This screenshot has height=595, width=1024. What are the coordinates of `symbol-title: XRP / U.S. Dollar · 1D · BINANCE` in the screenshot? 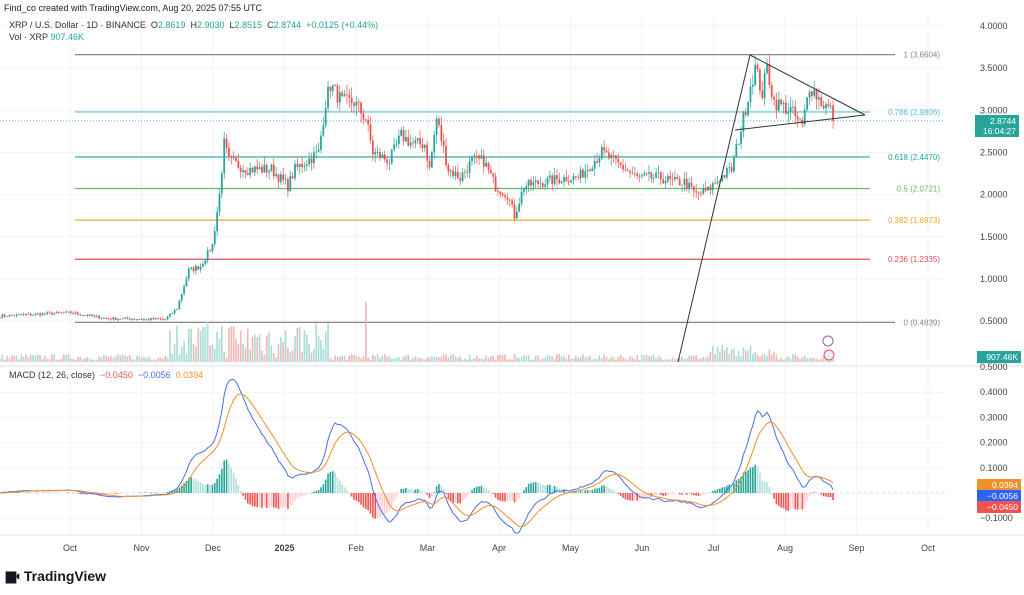 It's located at (77, 25).